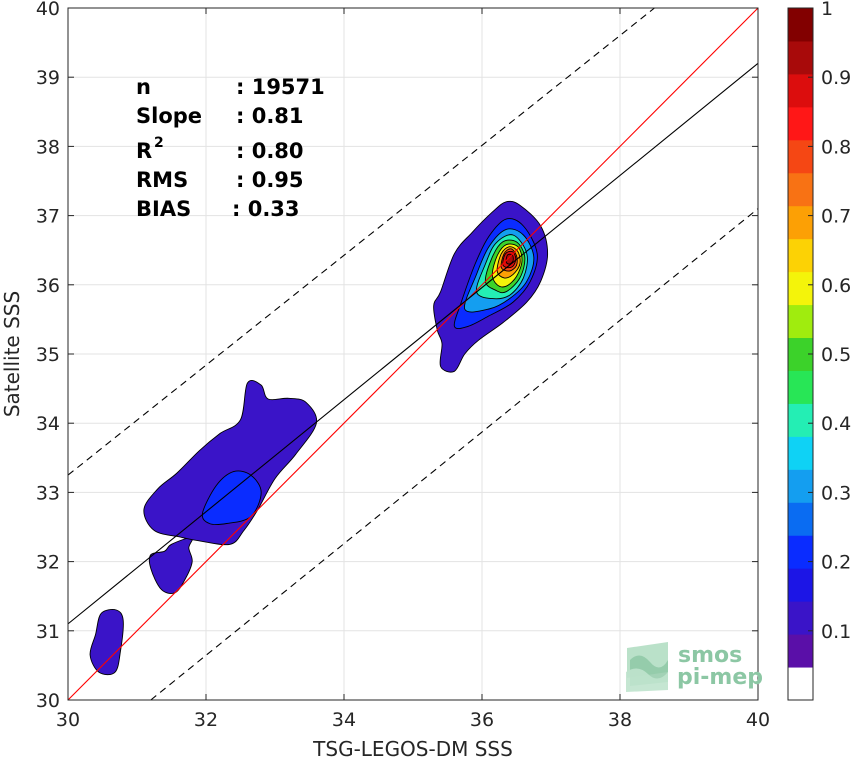  I want to click on stat-slope-label: Slope, so click(169, 116).